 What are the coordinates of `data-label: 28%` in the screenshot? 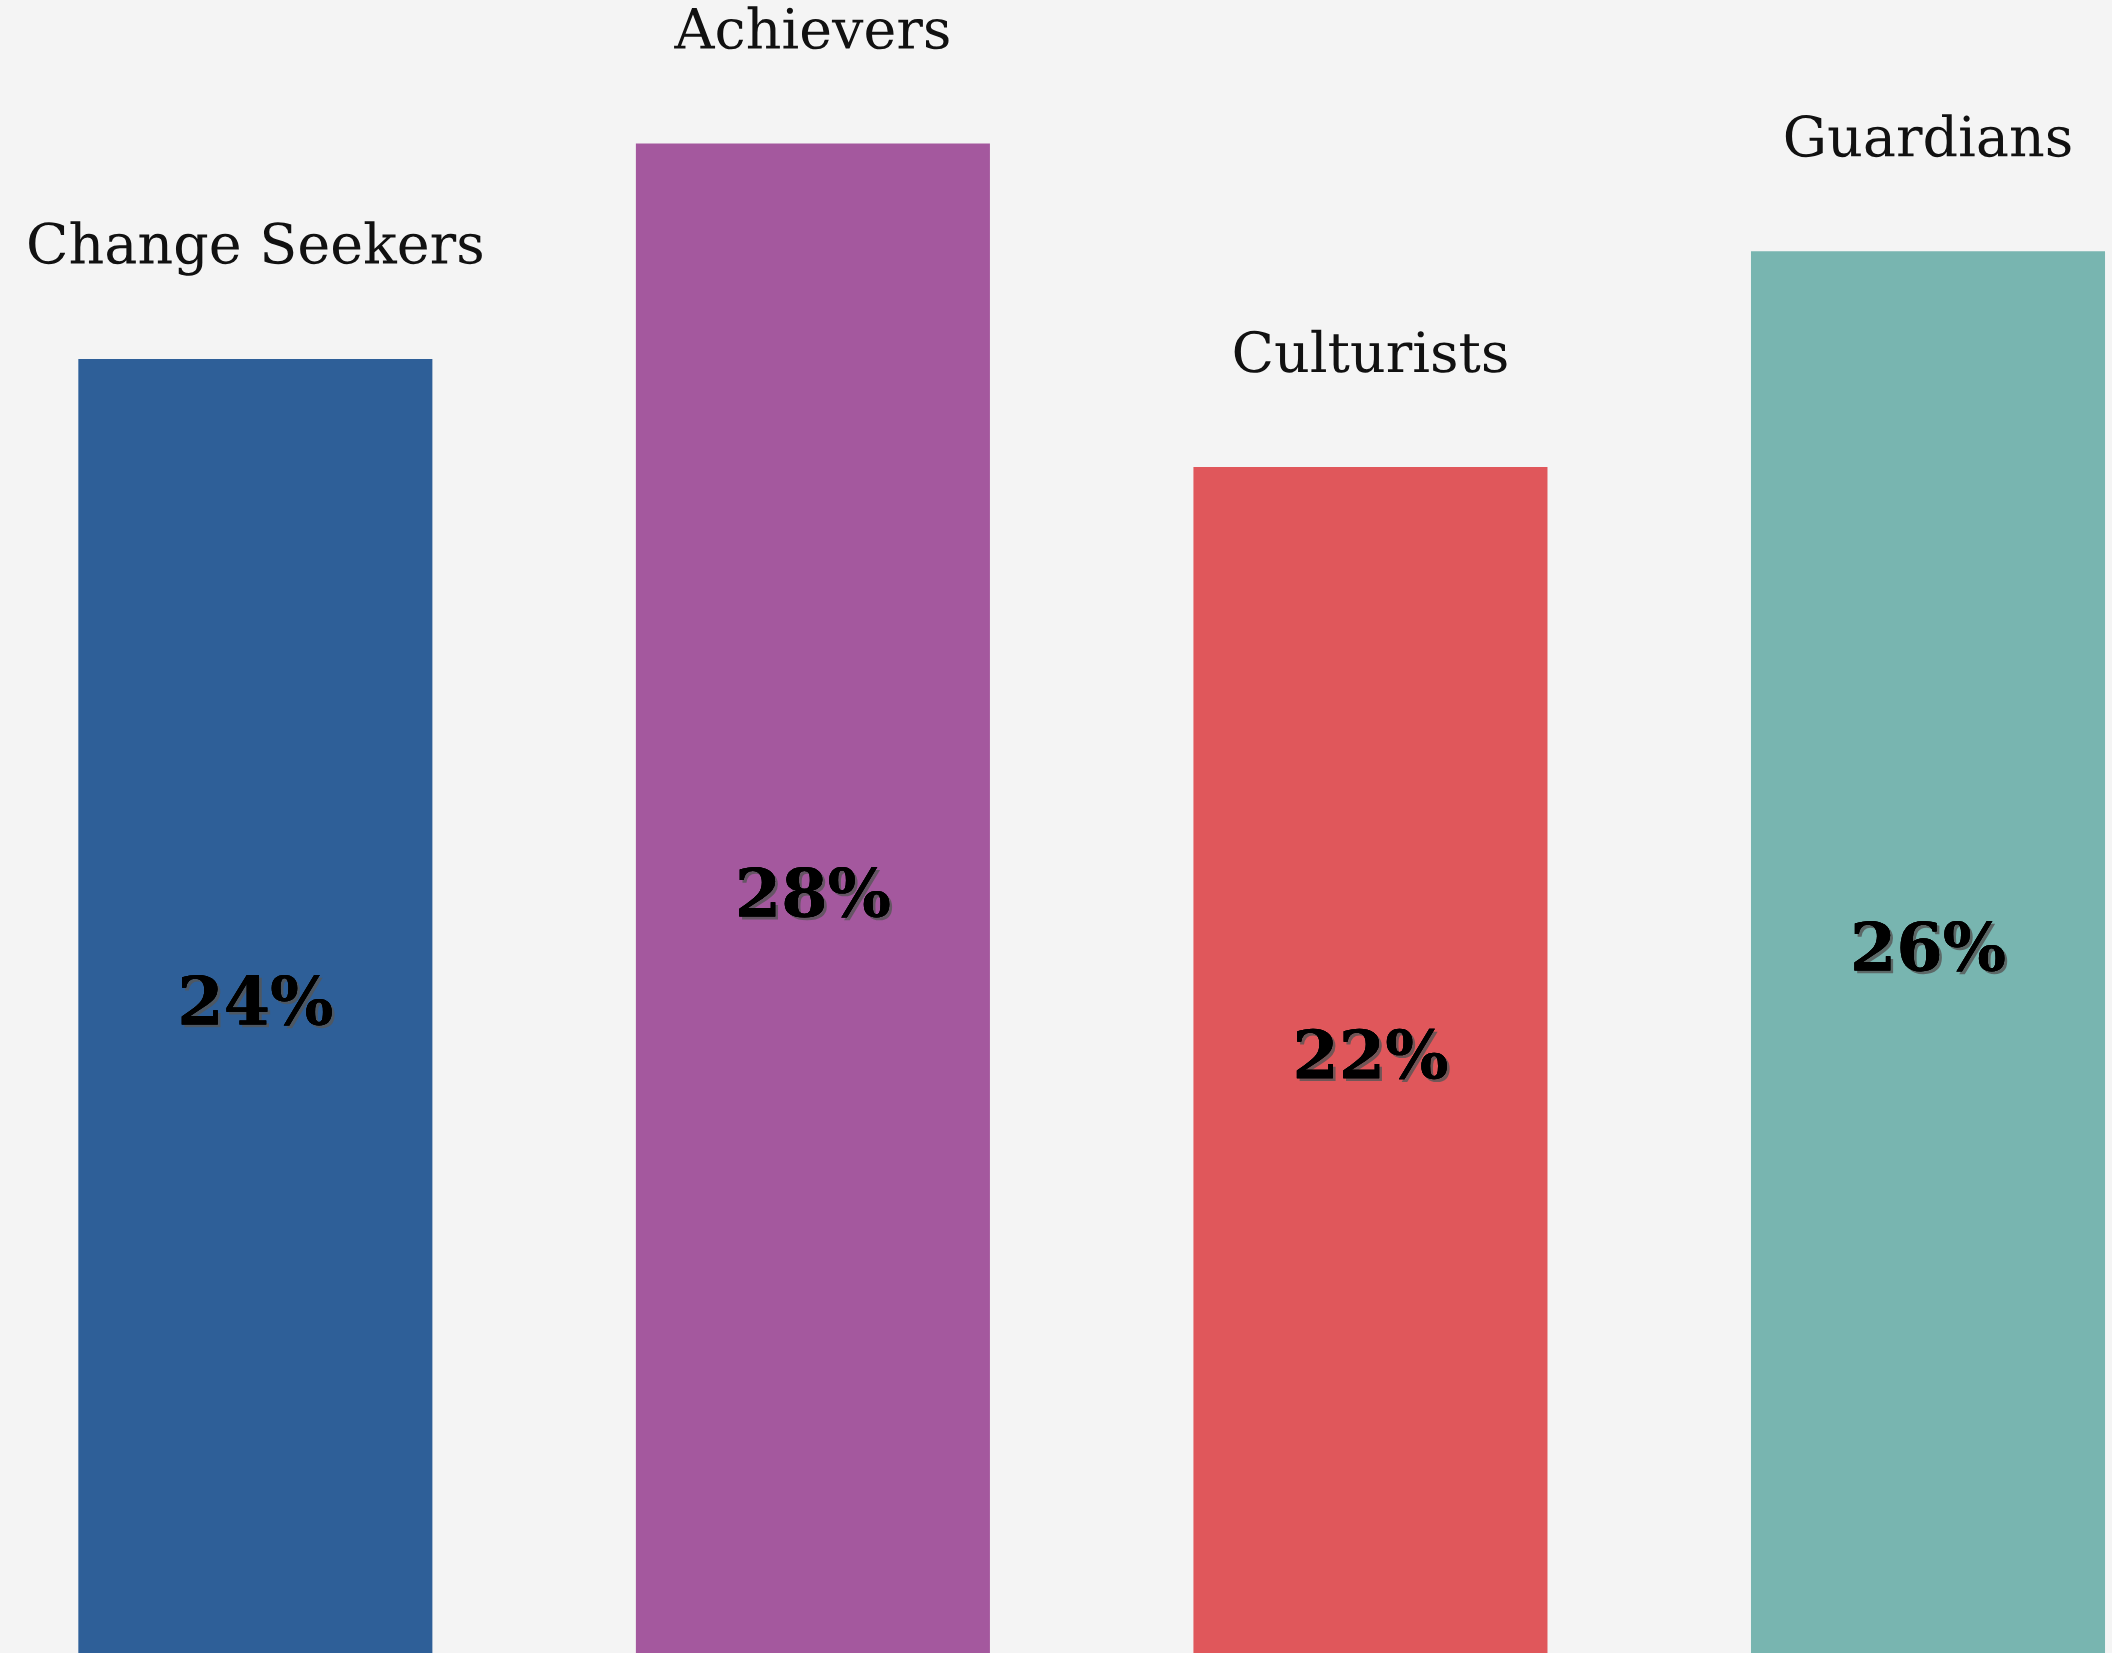 It's located at (816, 894).